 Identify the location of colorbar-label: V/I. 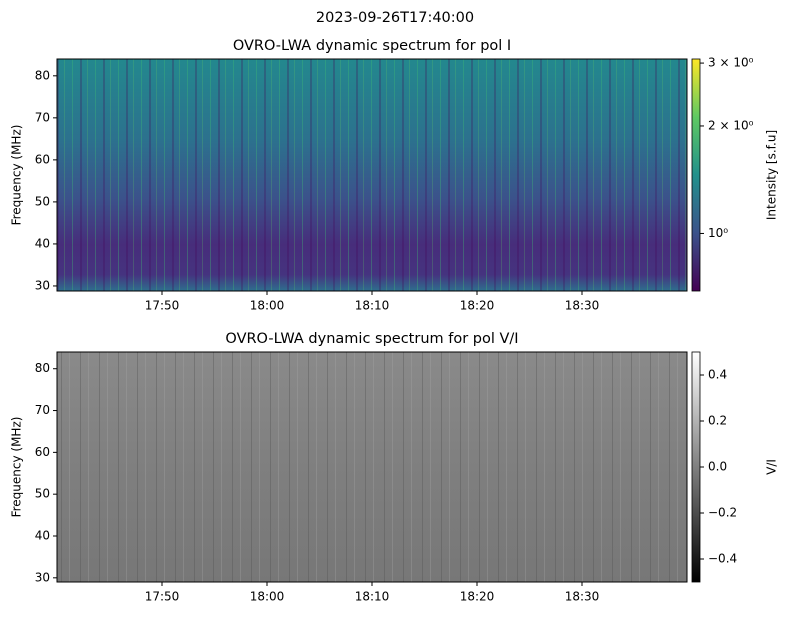
(772, 467).